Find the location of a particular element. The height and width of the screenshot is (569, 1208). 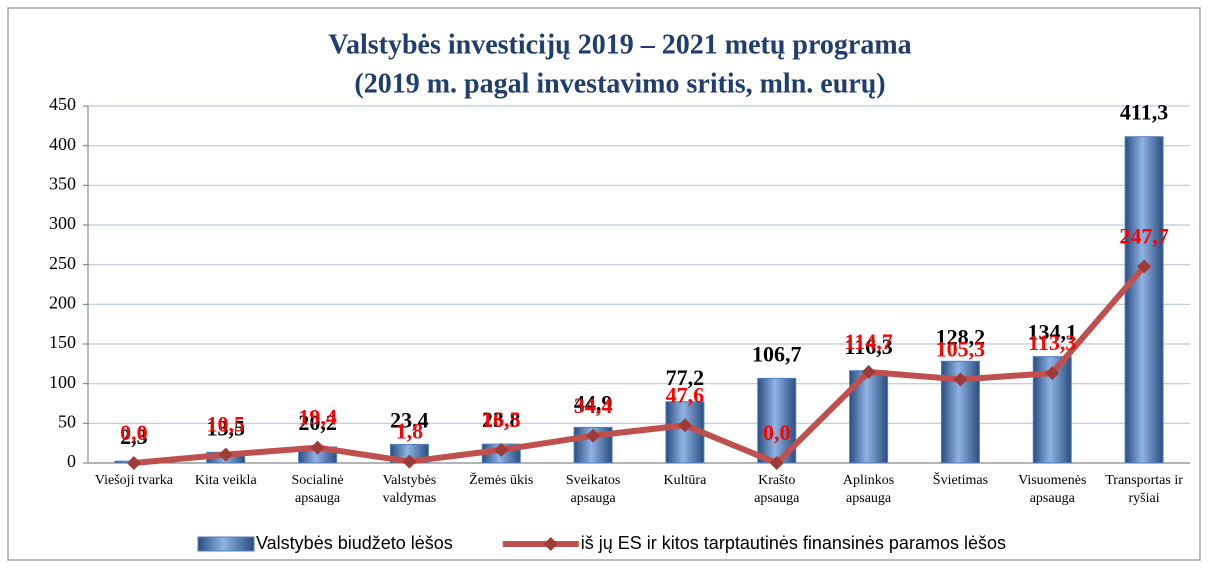

x-tick-label-line: Kita veikla is located at coordinates (226, 480).